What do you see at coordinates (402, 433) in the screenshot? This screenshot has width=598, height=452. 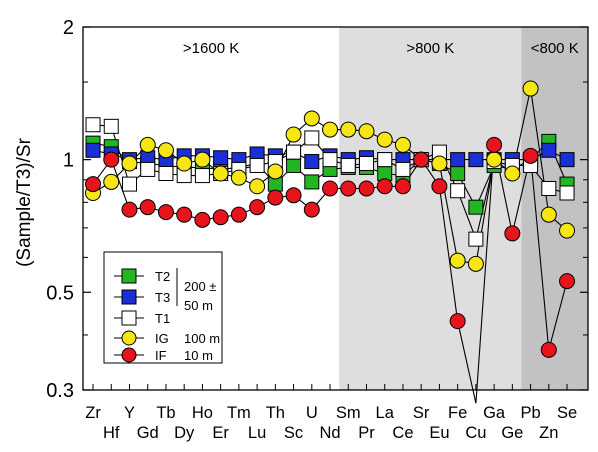 I see `x-tick-label: Ce` at bounding box center [402, 433].